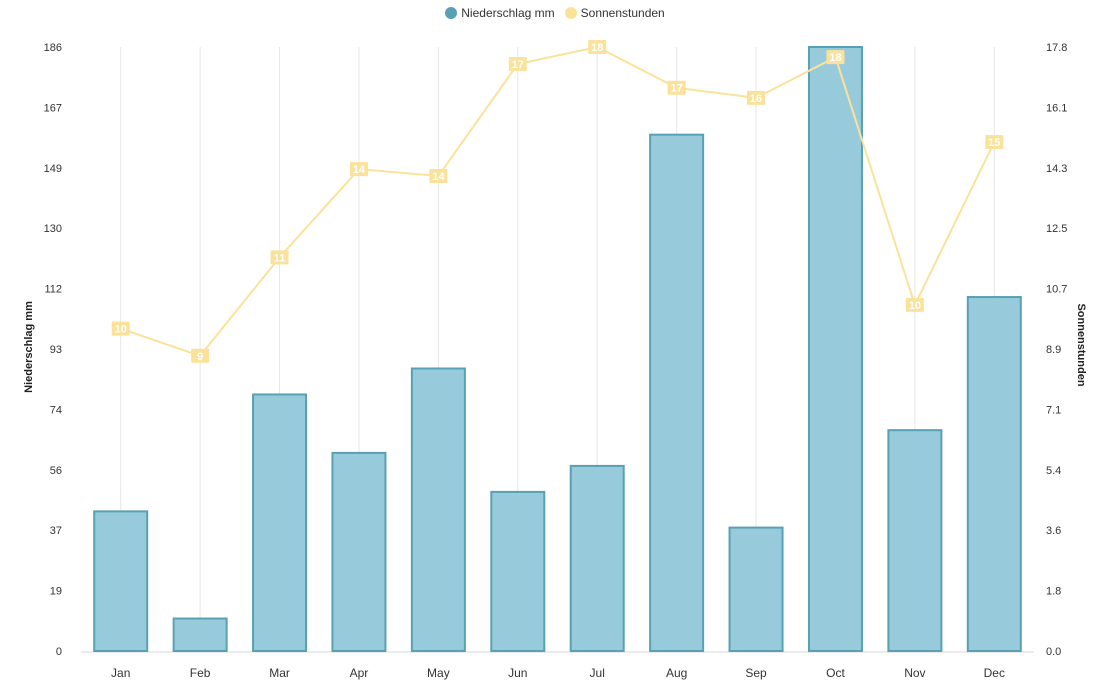 Image resolution: width=1110 pixels, height=689 pixels. What do you see at coordinates (756, 673) in the screenshot?
I see `x-tick-label: Sep` at bounding box center [756, 673].